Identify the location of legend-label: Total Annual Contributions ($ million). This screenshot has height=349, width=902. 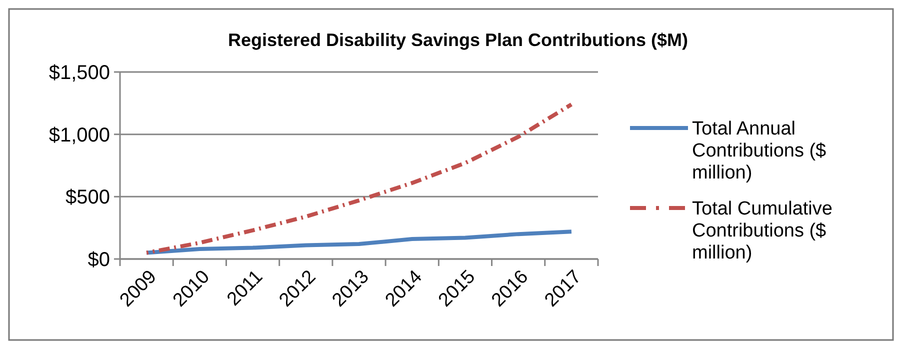
(759, 151).